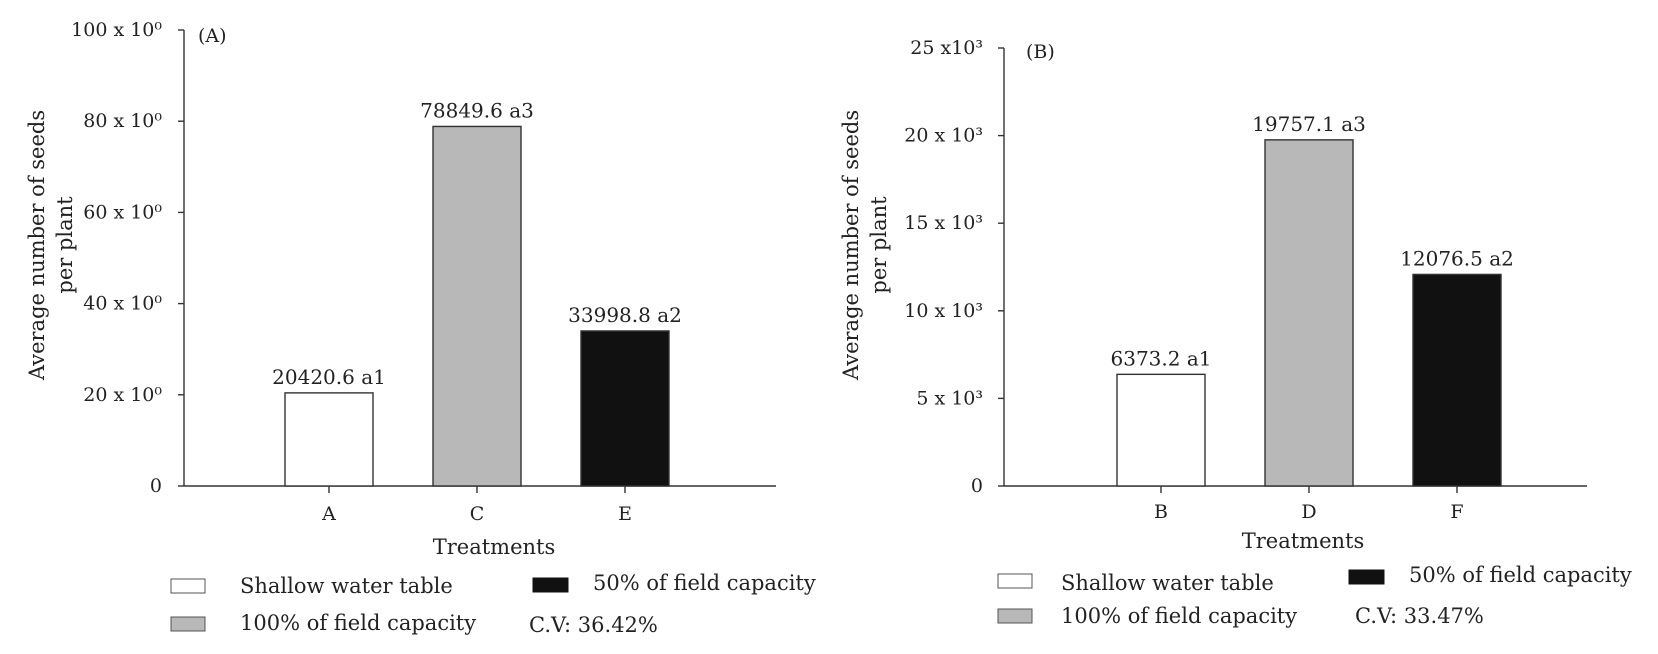 Image resolution: width=1658 pixels, height=654 pixels. What do you see at coordinates (1419, 616) in the screenshot?
I see `chart-b-legend-cv: C.V: 33.47%` at bounding box center [1419, 616].